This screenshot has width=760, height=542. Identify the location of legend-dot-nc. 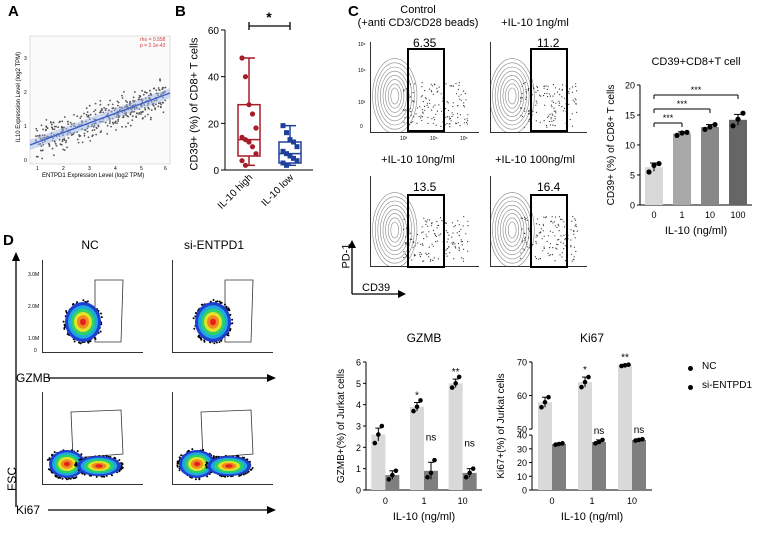
(690, 368).